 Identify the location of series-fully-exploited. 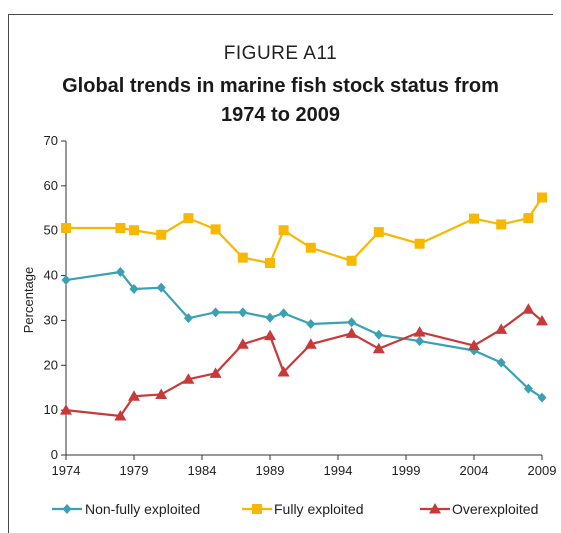
(304, 230).